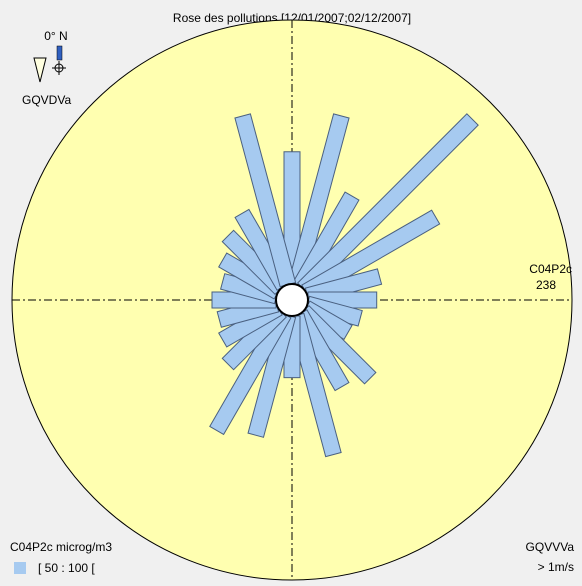 This screenshot has width=582, height=586. I want to click on station-label: GQVDVa, so click(46, 100).